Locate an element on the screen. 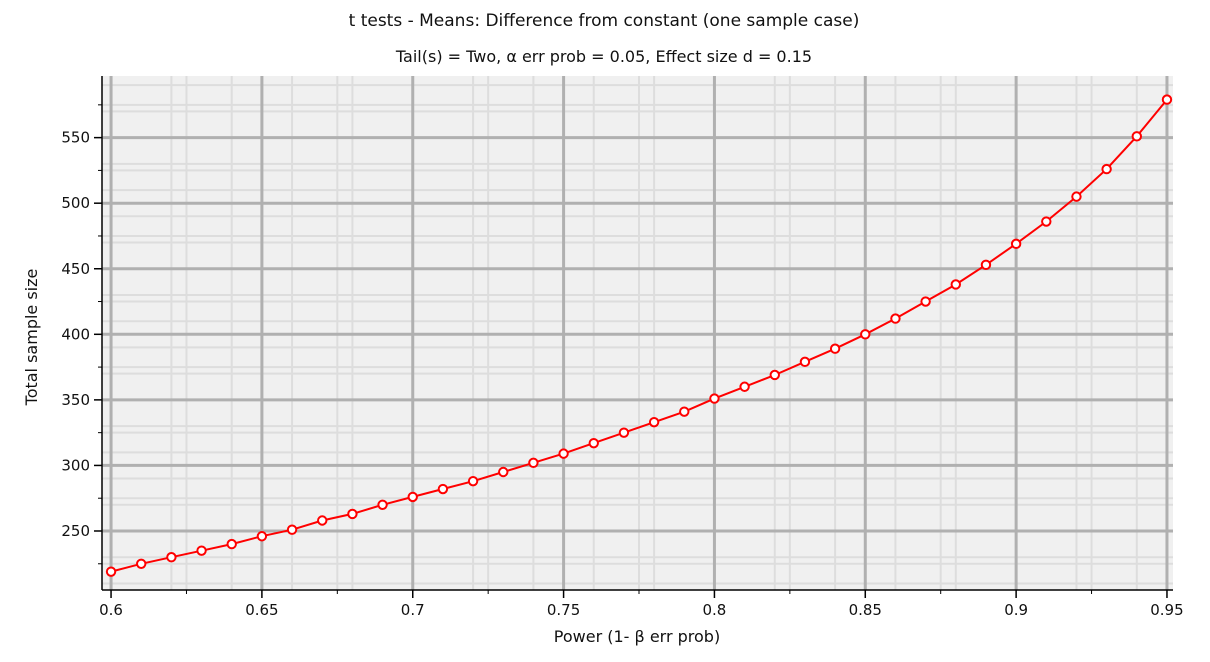 The height and width of the screenshot is (662, 1210). x-tick-label: 0.7 is located at coordinates (413, 610).